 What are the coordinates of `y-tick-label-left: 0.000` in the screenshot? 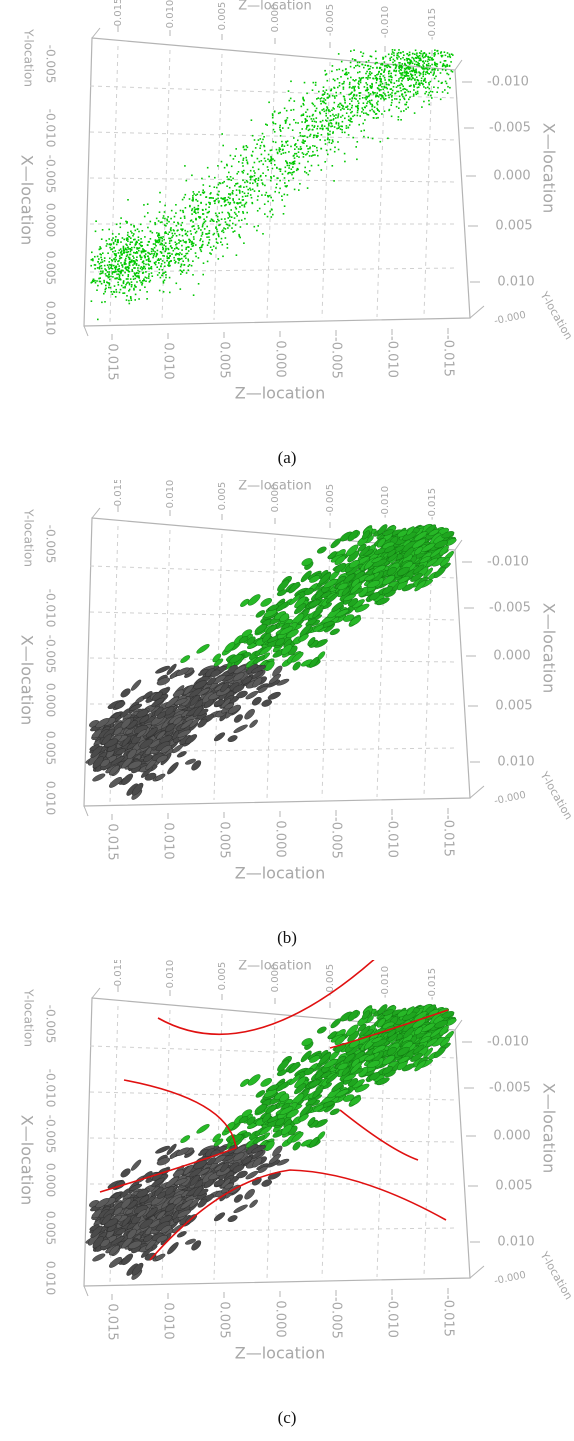 It's located at (51, 700).